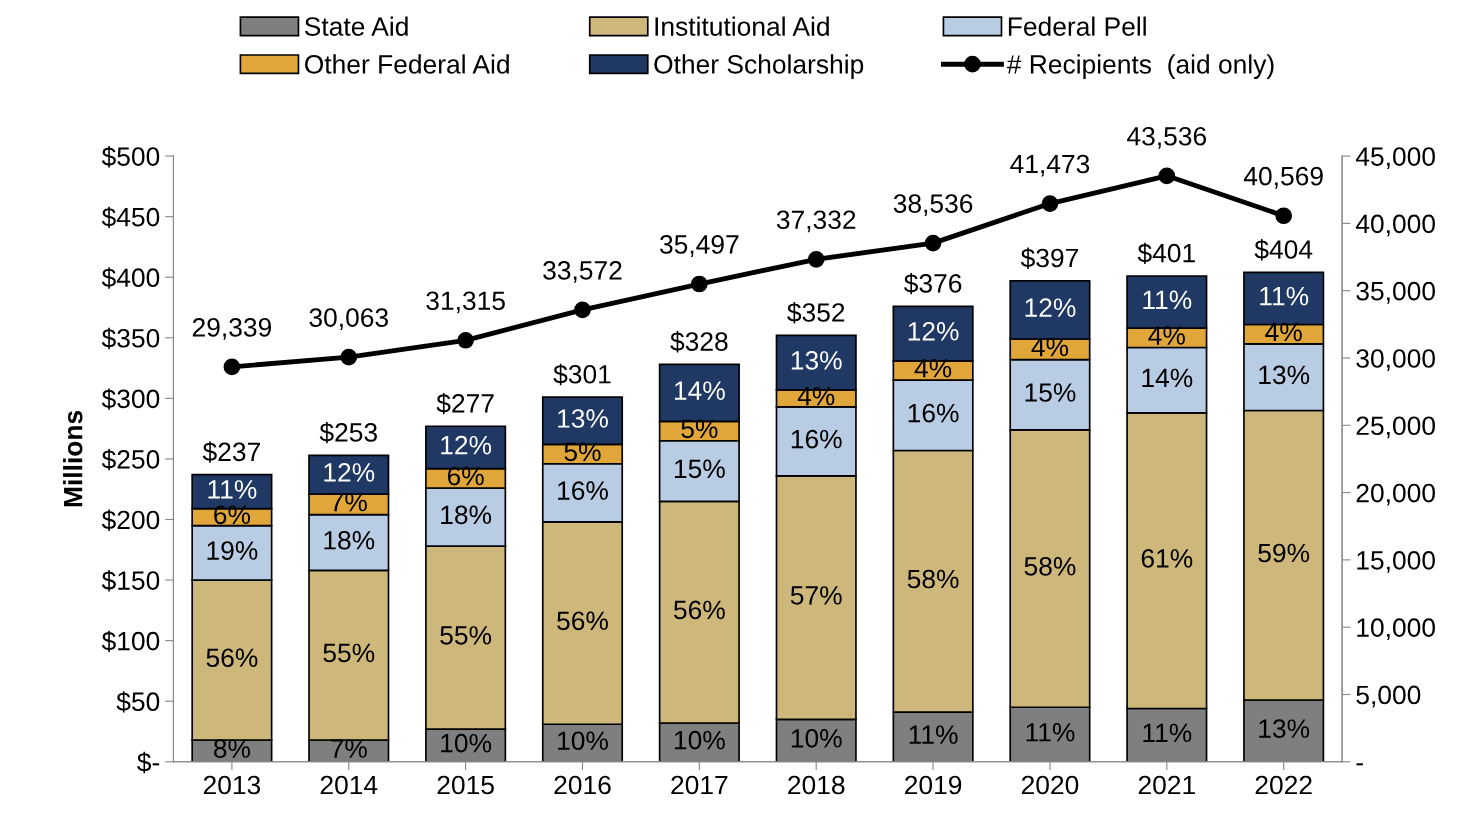 The height and width of the screenshot is (813, 1470). What do you see at coordinates (1283, 250) in the screenshot?
I see `total-label: $404` at bounding box center [1283, 250].